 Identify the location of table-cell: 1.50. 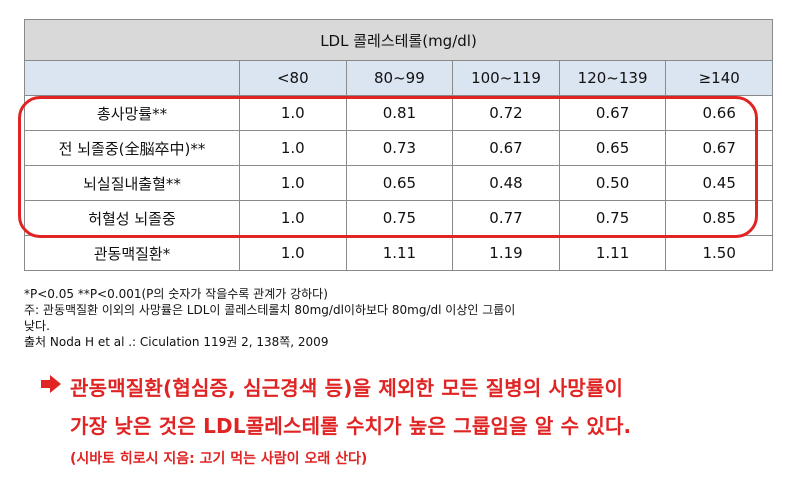
(719, 253).